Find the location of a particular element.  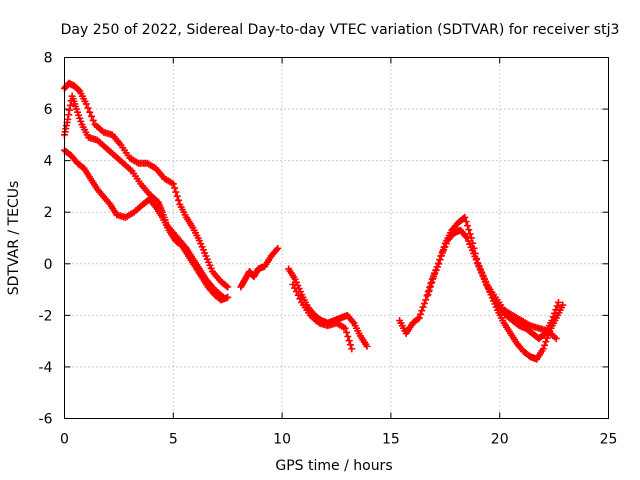

y-tick-label: -2 is located at coordinates (46, 316).